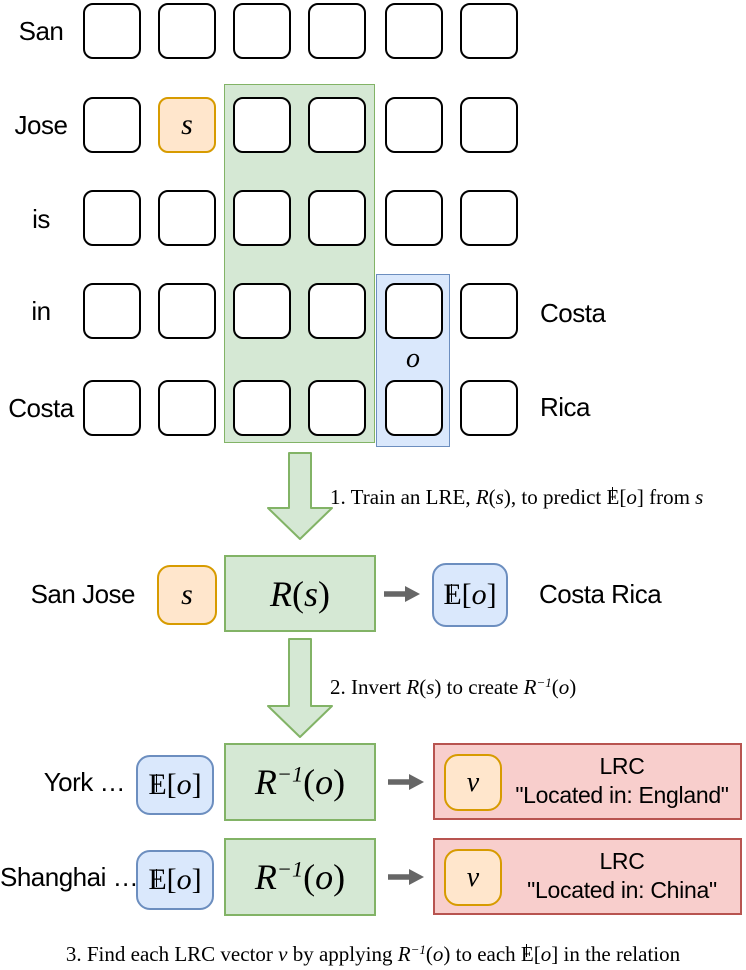  What do you see at coordinates (41, 408) in the screenshot?
I see `grid-row-label: Costa` at bounding box center [41, 408].